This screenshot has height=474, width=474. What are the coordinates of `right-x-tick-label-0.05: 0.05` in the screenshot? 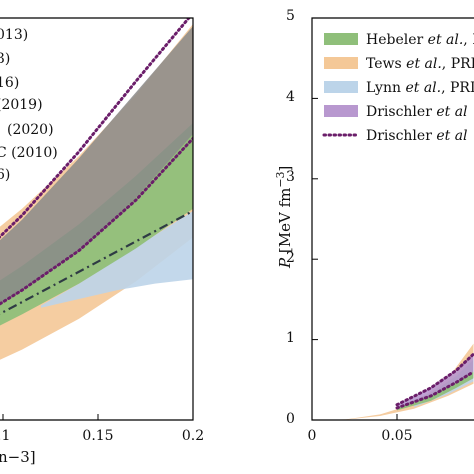 It's located at (396, 436).